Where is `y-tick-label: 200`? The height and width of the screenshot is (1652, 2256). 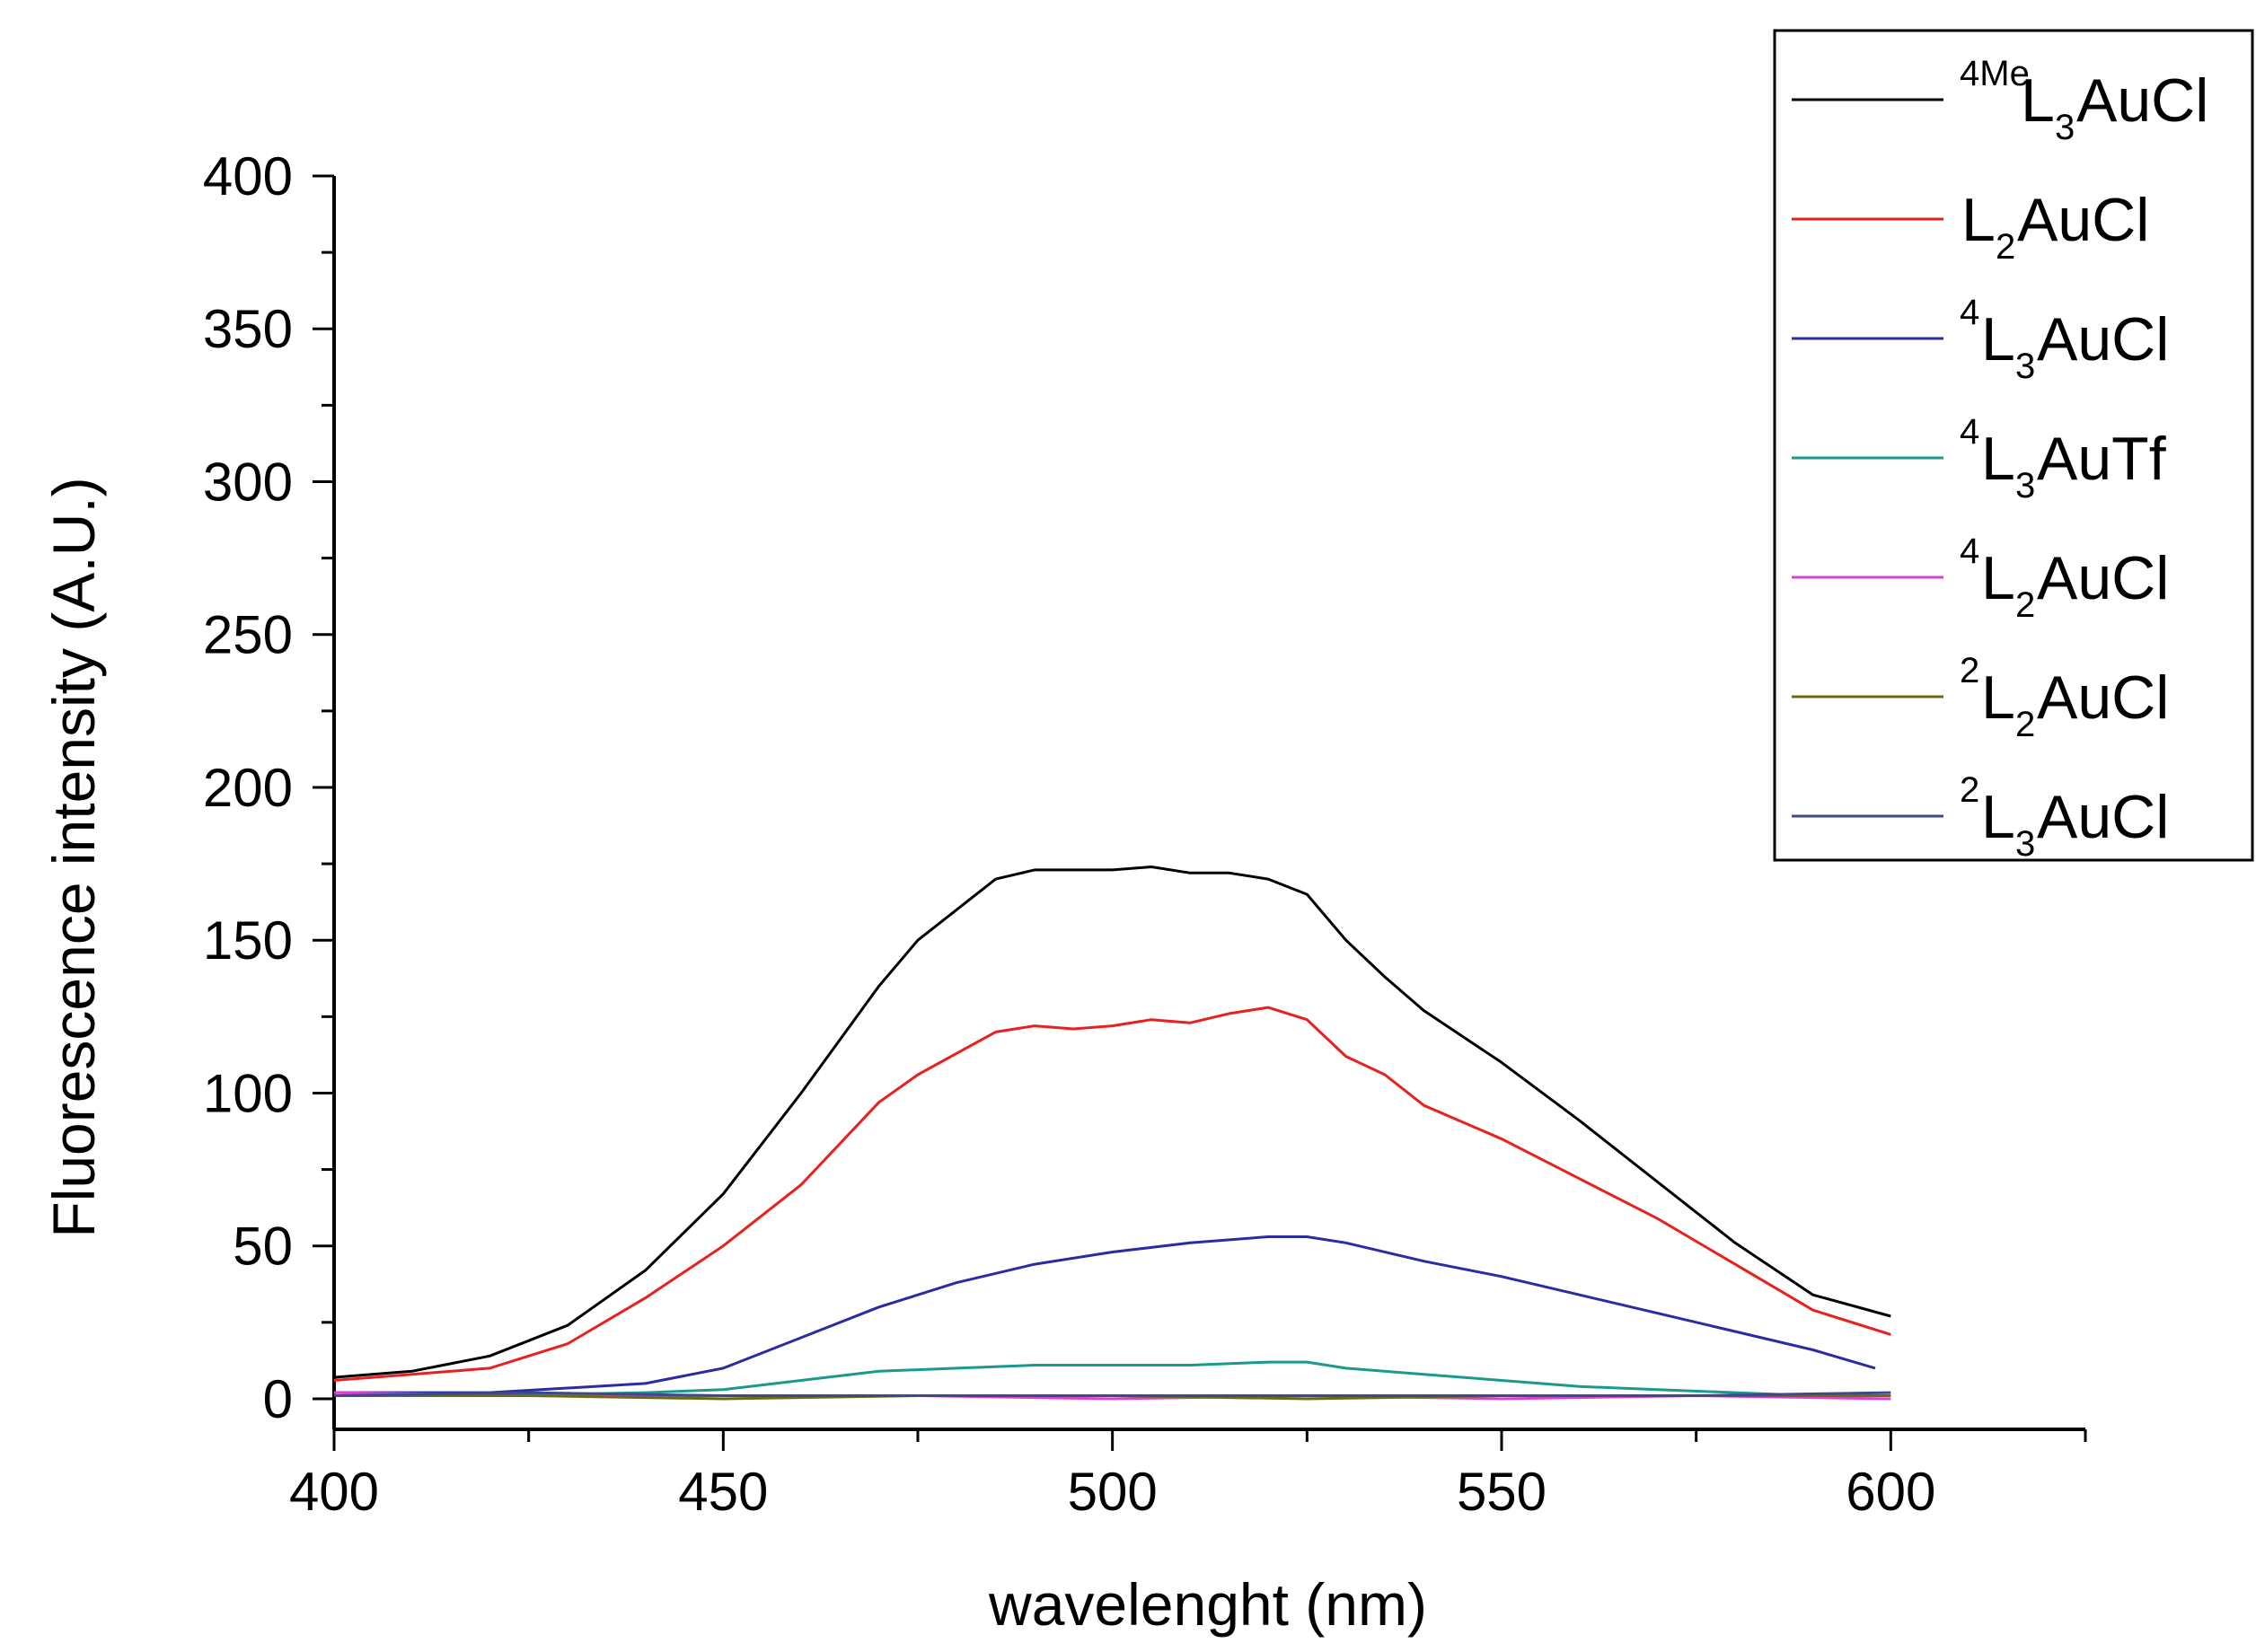
y-tick-label: 200 is located at coordinates (248, 788).